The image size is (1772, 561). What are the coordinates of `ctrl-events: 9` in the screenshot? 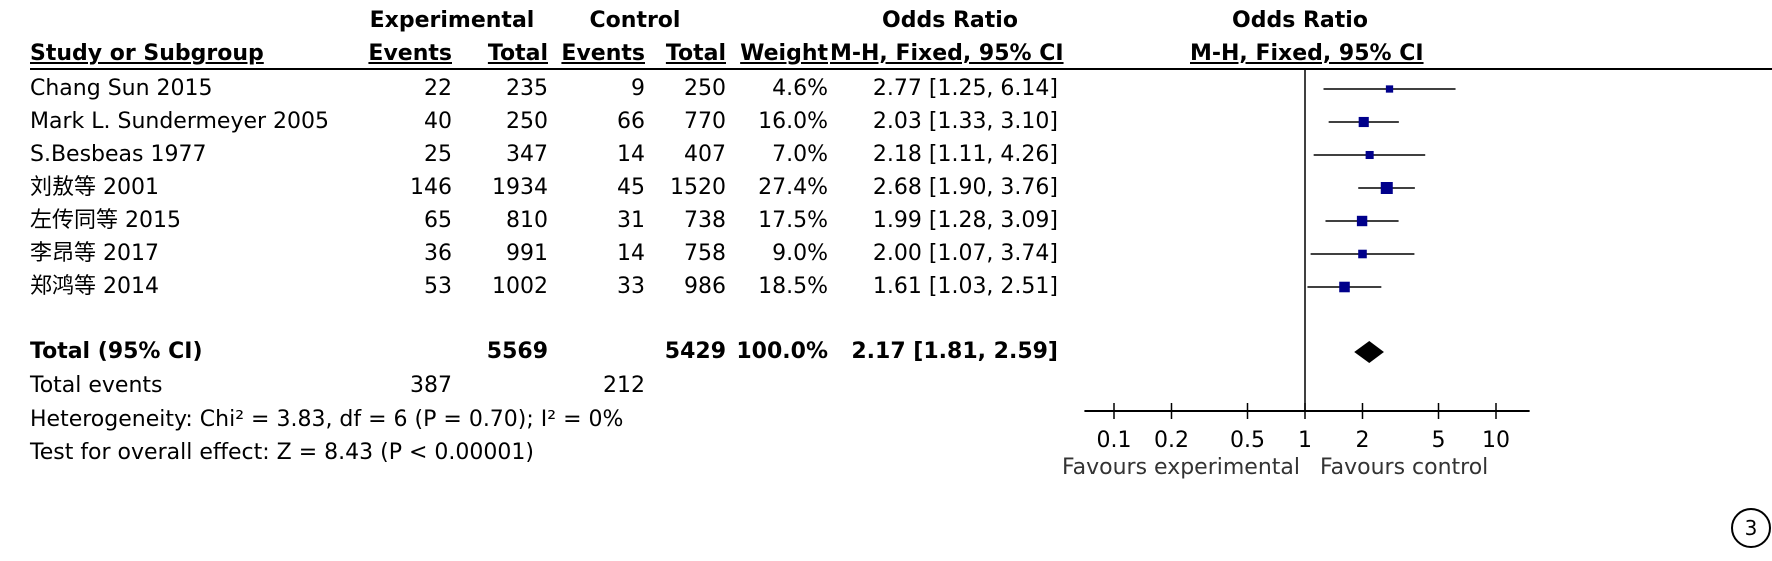 It's located at (638, 88).